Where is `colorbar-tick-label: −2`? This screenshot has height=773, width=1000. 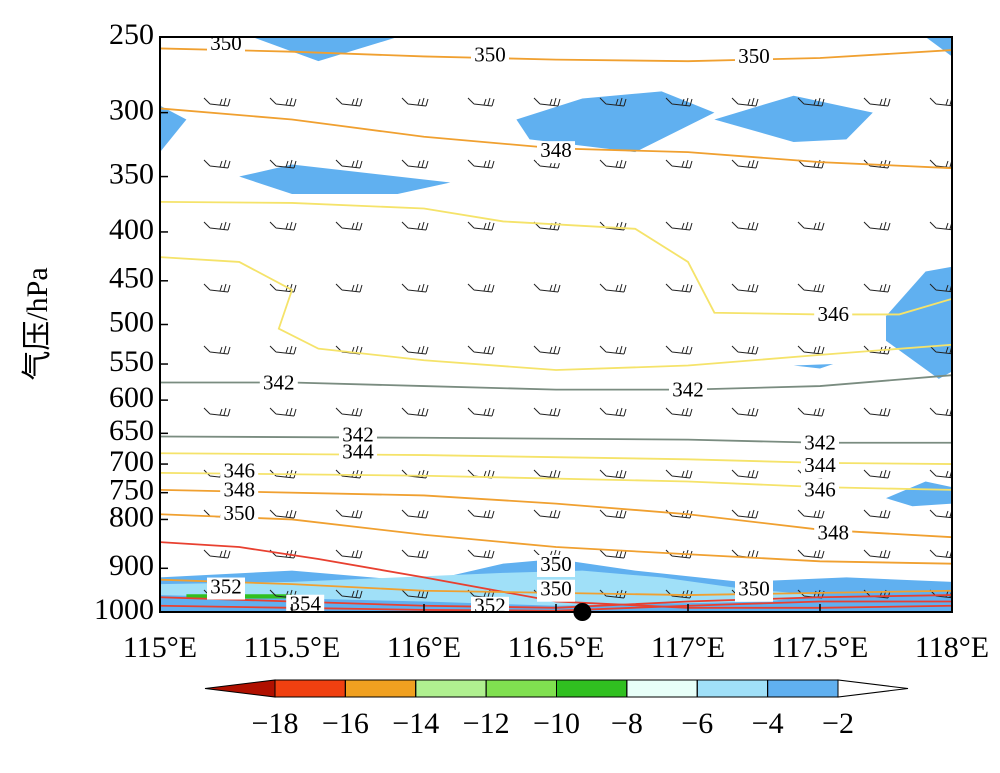
colorbar-tick-label: −2 is located at coordinates (838, 723).